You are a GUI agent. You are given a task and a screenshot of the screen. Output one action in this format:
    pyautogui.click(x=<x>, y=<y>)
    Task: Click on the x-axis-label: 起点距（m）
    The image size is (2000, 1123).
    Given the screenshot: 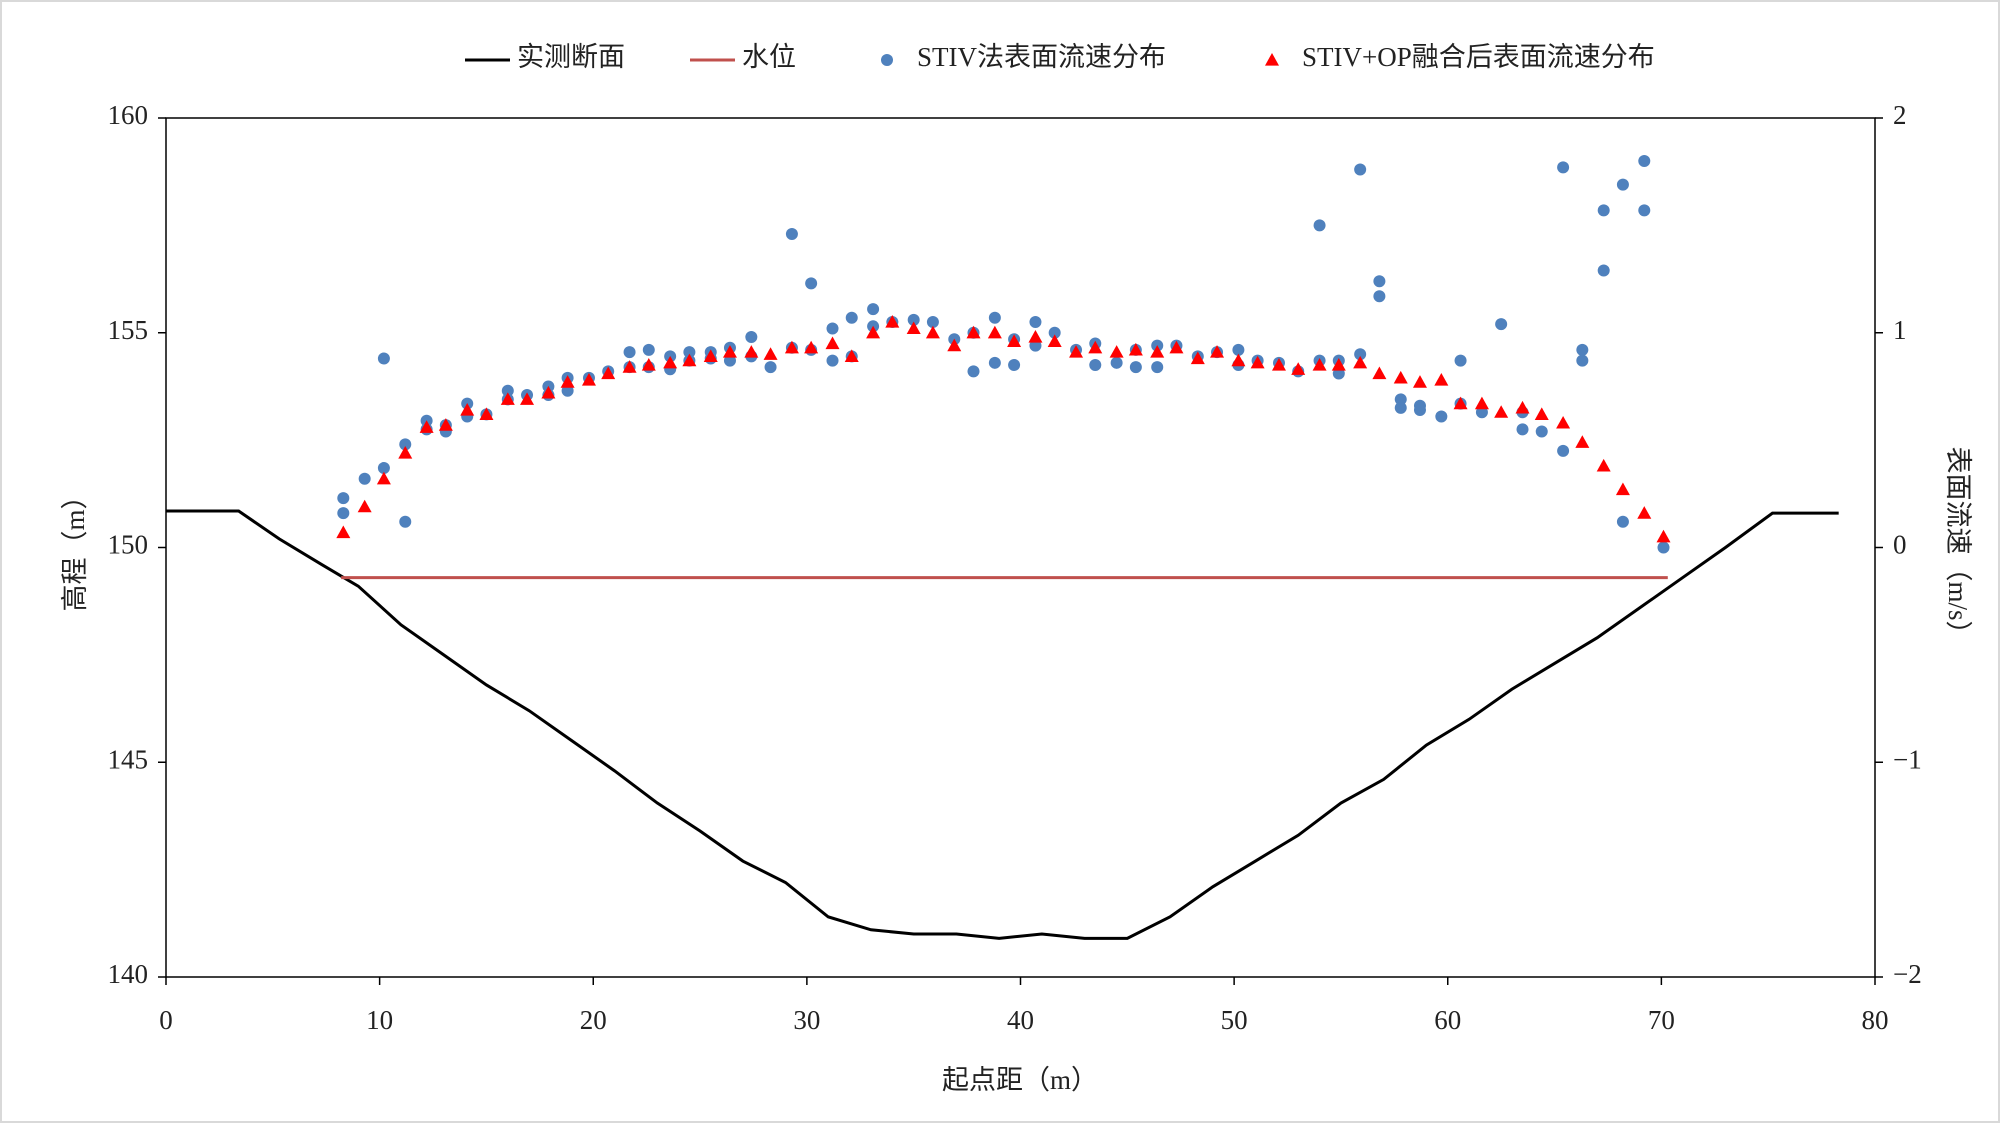 What is the action you would take?
    pyautogui.click(x=1020, y=1080)
    